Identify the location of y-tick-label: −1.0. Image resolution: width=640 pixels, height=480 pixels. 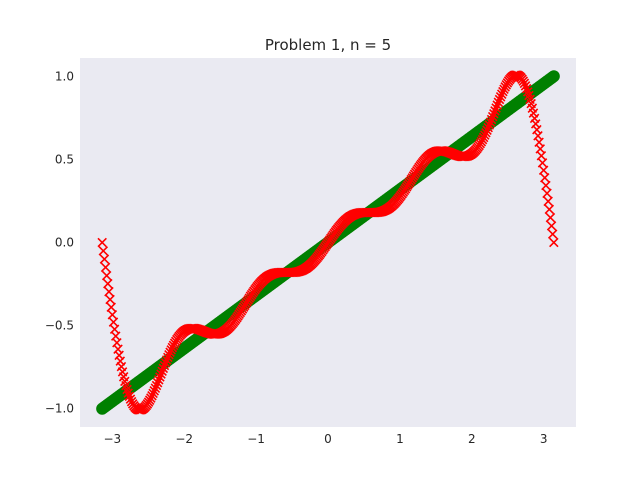
(59, 409).